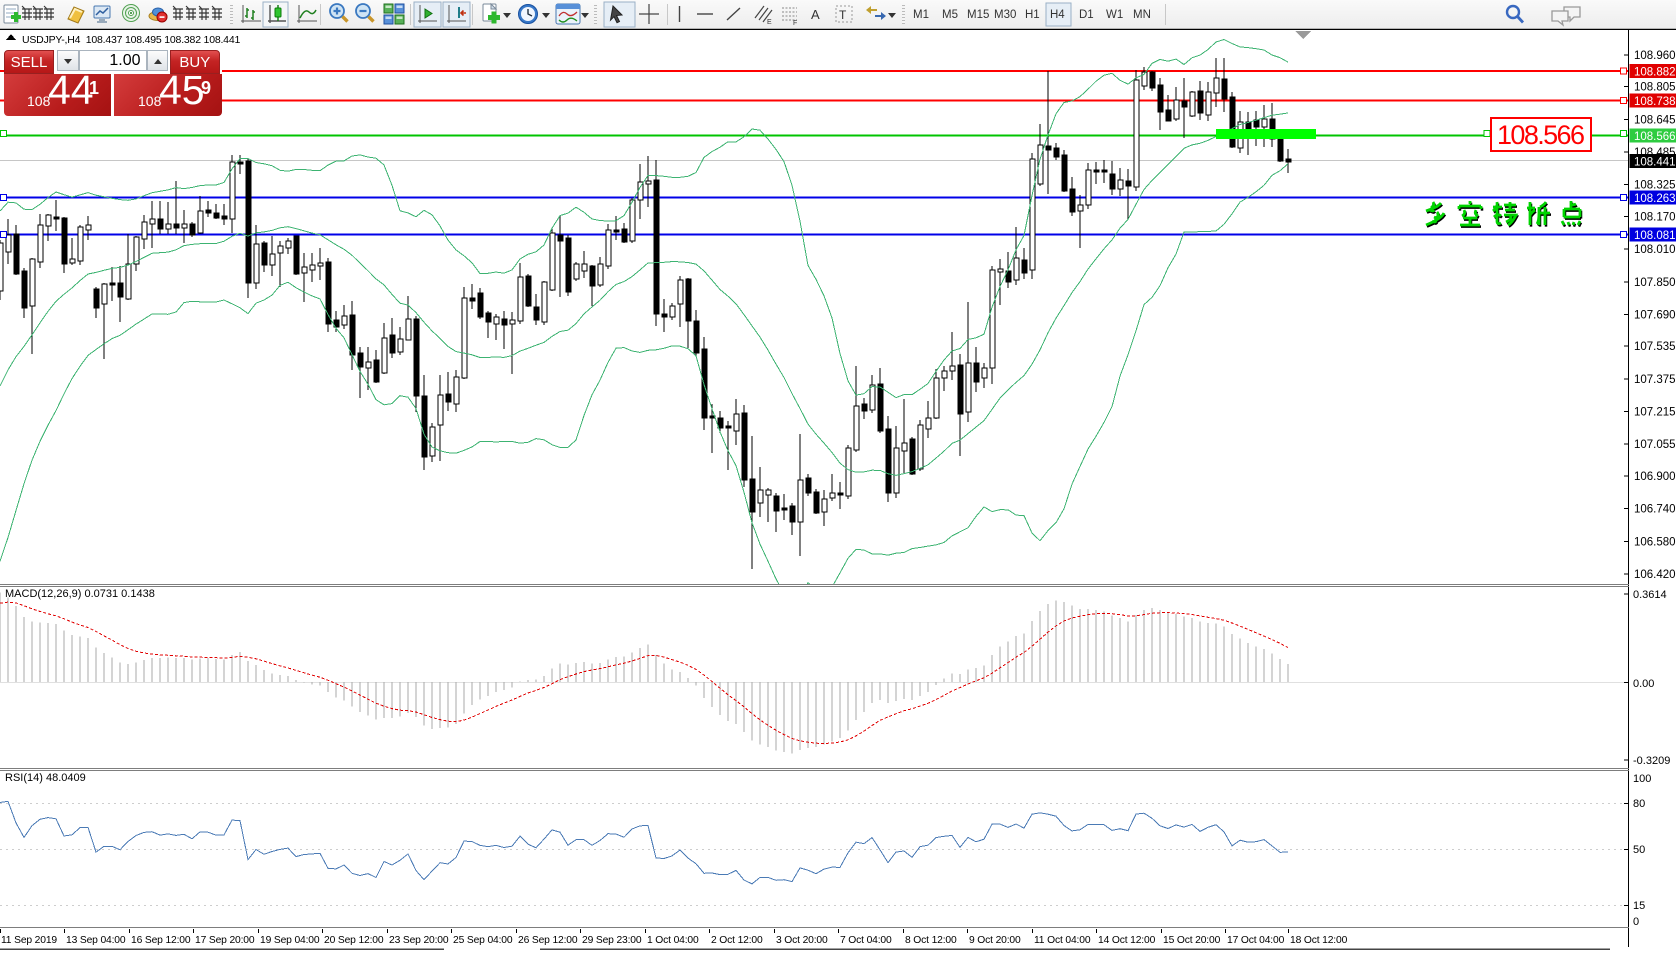 Image resolution: width=1676 pixels, height=954 pixels. Describe the element at coordinates (1655, 217) in the screenshot. I see `svg-text: 108.170` at that location.